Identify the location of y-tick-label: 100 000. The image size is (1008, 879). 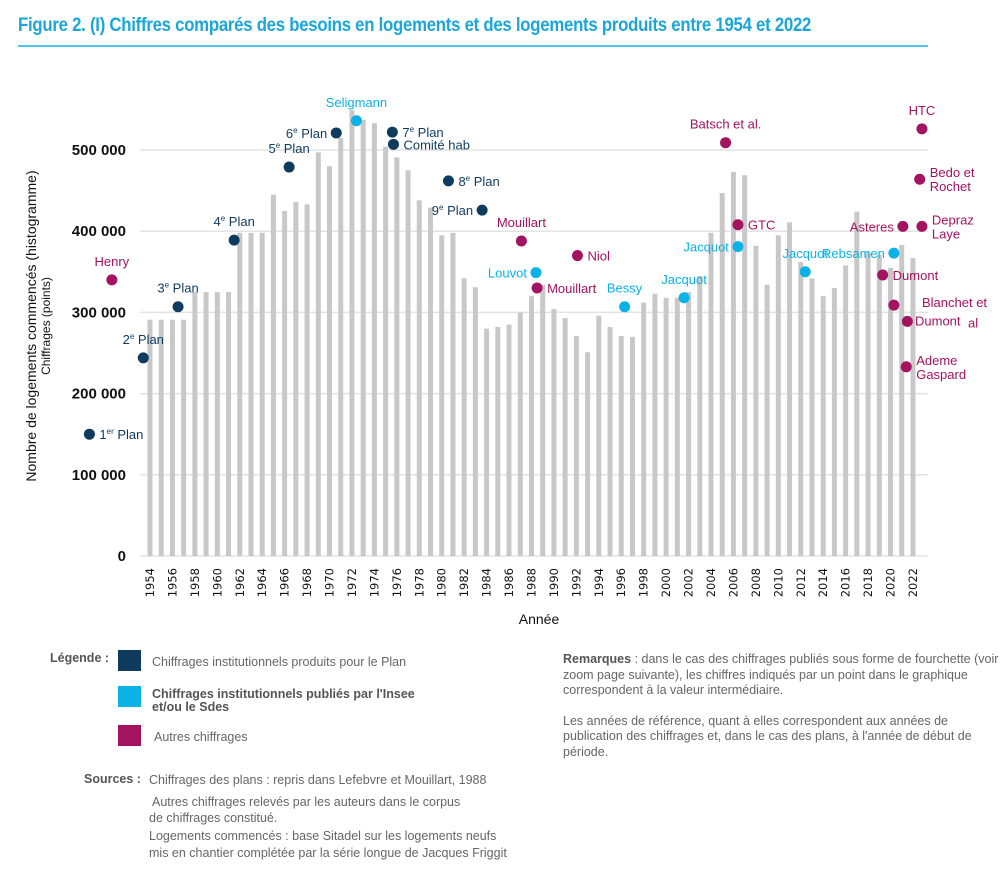
(99, 475).